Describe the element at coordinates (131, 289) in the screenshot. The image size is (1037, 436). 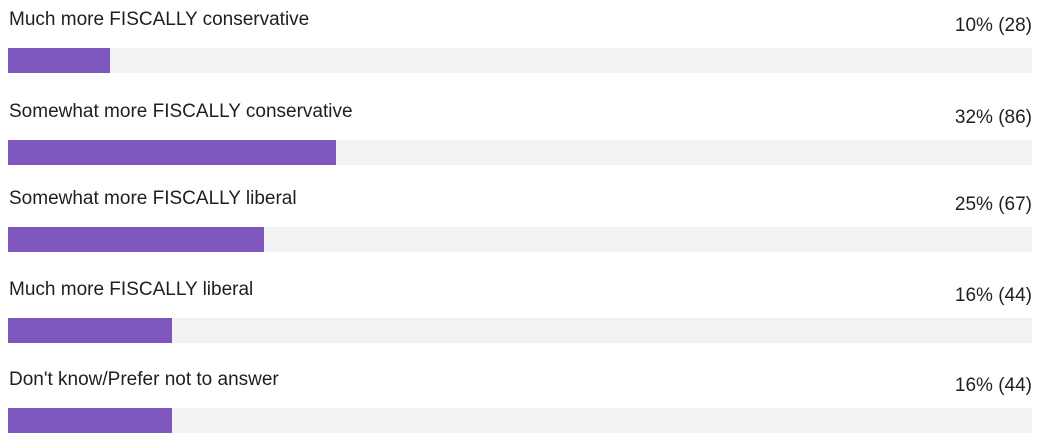
I see `category-label: Much more FISCALLY liberal` at that location.